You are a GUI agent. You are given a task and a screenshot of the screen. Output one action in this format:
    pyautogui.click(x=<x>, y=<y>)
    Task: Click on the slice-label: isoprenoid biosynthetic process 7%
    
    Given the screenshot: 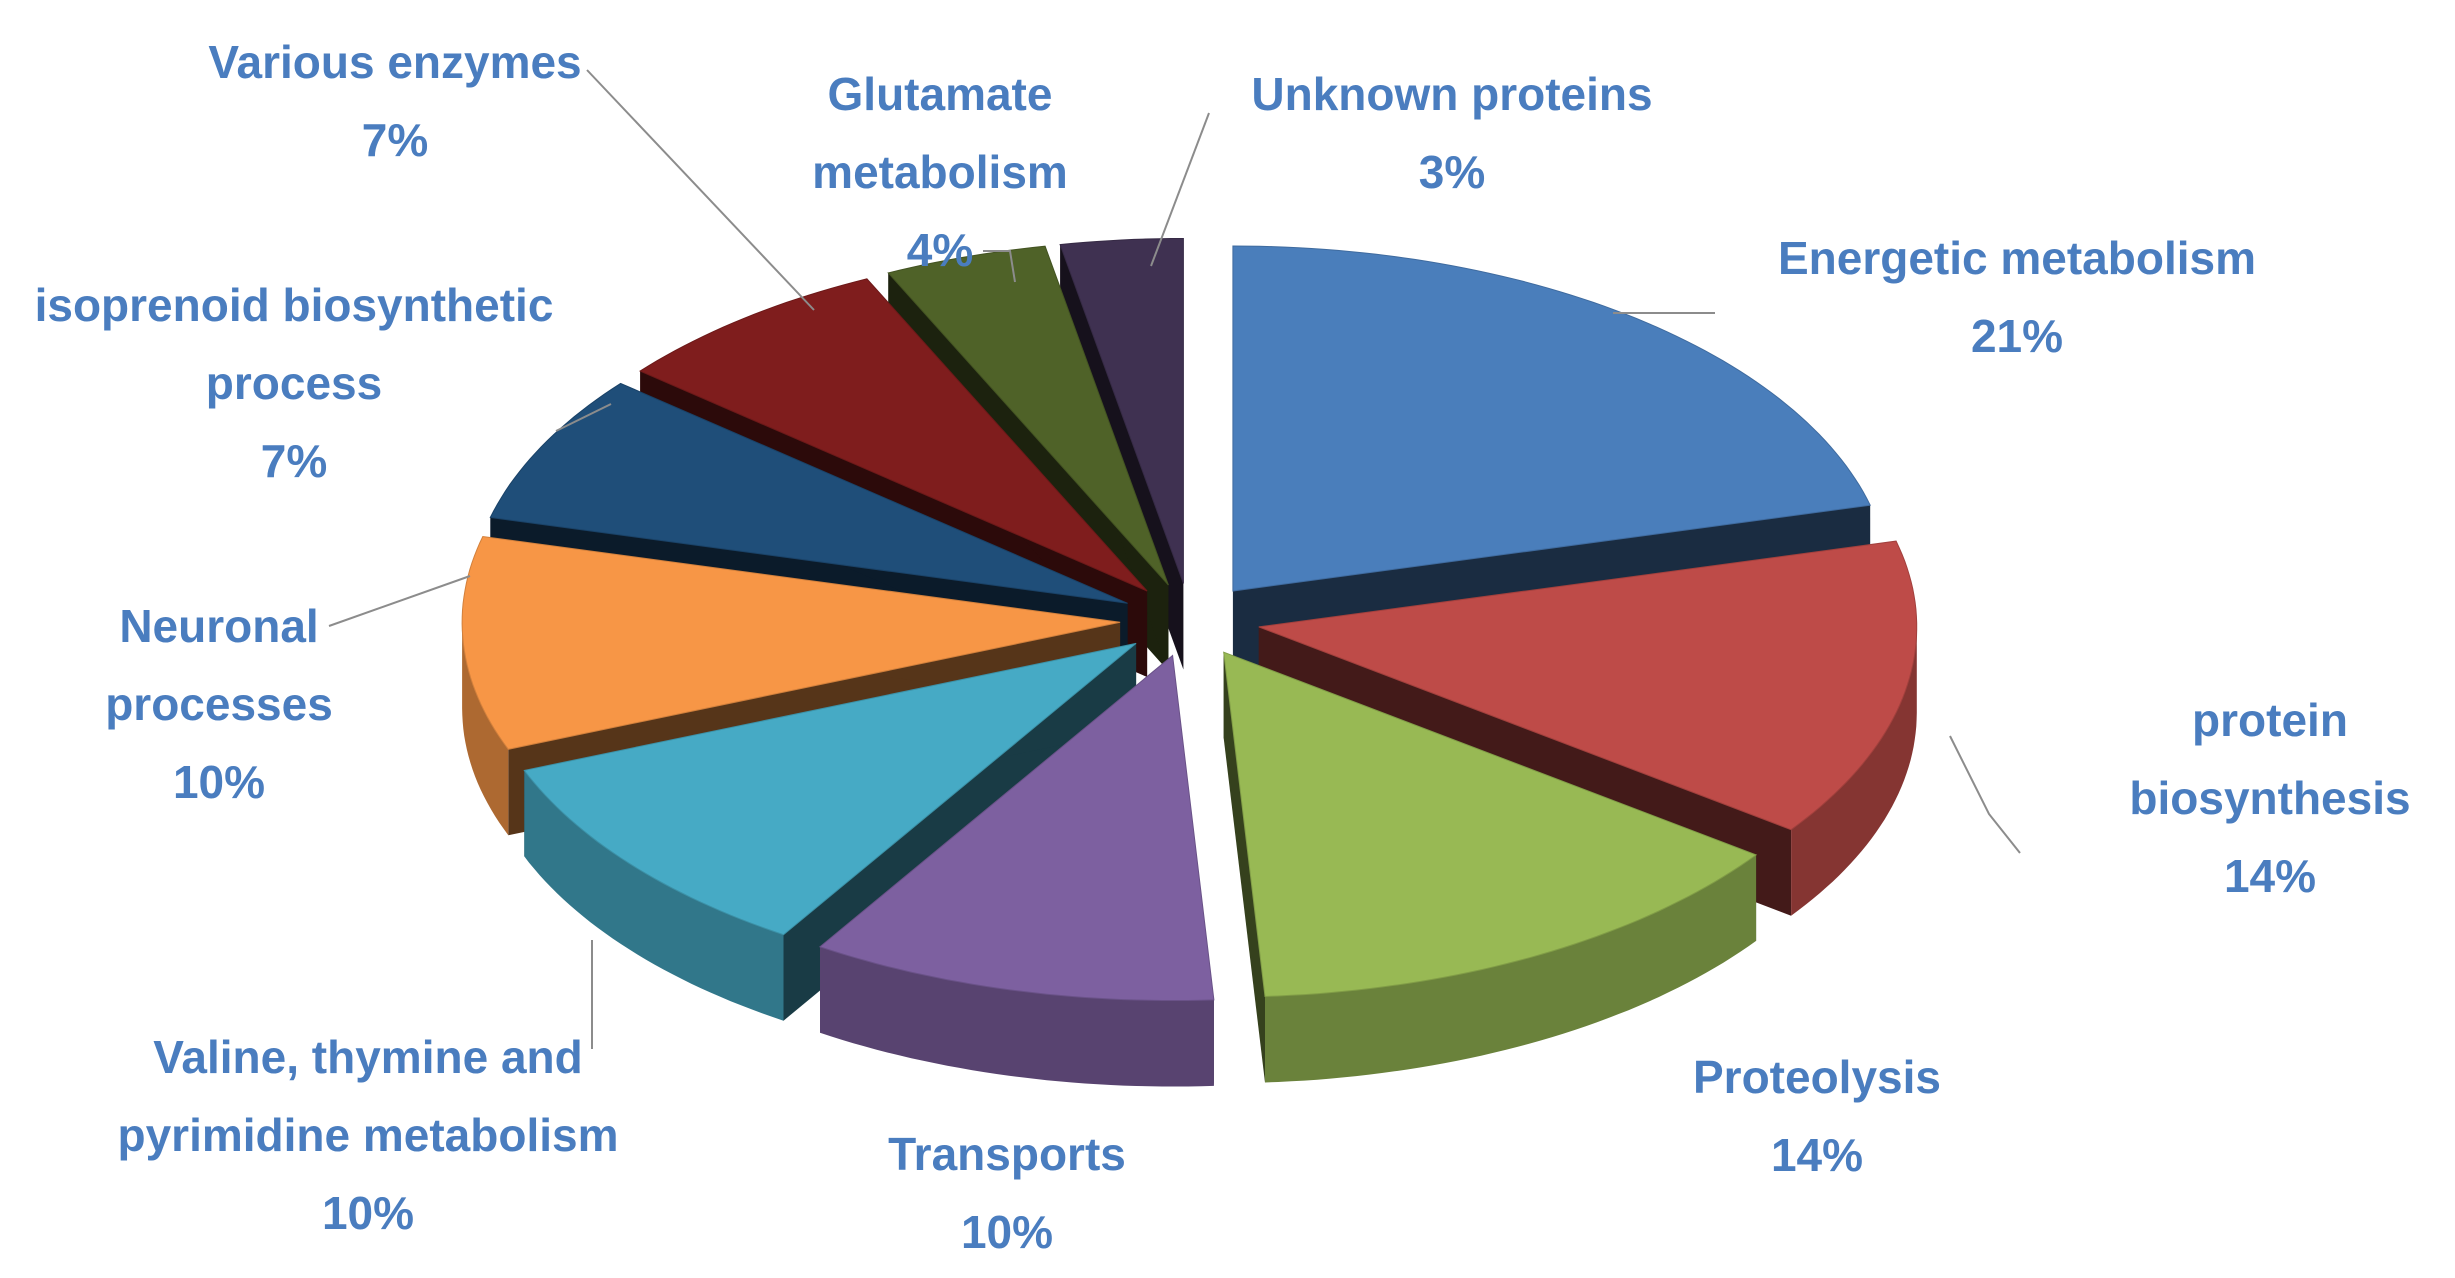 What is the action you would take?
    pyautogui.click(x=294, y=383)
    